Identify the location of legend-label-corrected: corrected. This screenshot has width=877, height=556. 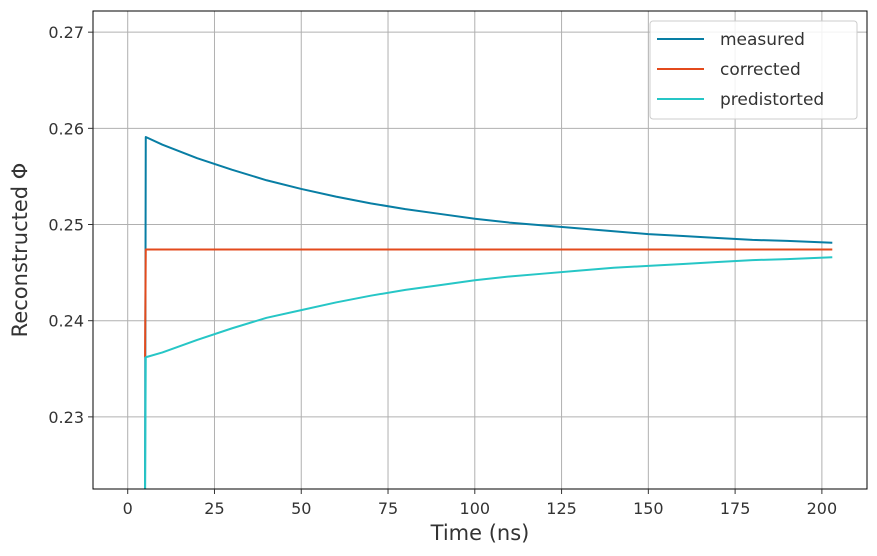
(760, 70).